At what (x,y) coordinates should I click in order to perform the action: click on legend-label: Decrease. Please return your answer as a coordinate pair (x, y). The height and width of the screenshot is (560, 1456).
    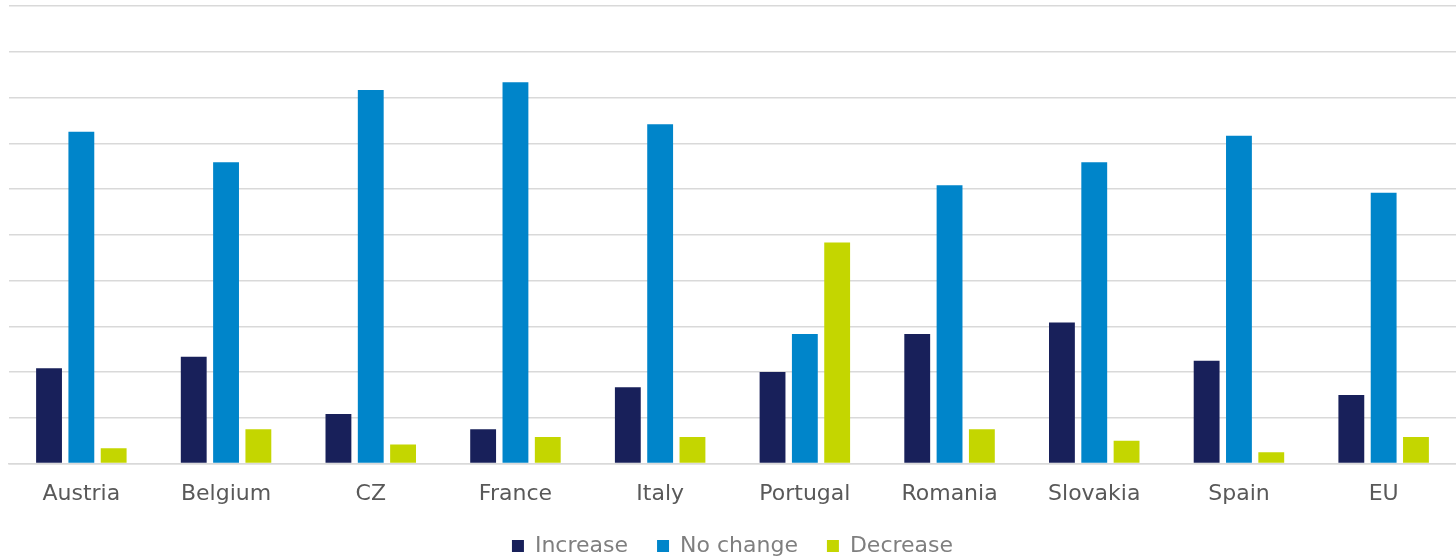
    Looking at the image, I should click on (901, 544).